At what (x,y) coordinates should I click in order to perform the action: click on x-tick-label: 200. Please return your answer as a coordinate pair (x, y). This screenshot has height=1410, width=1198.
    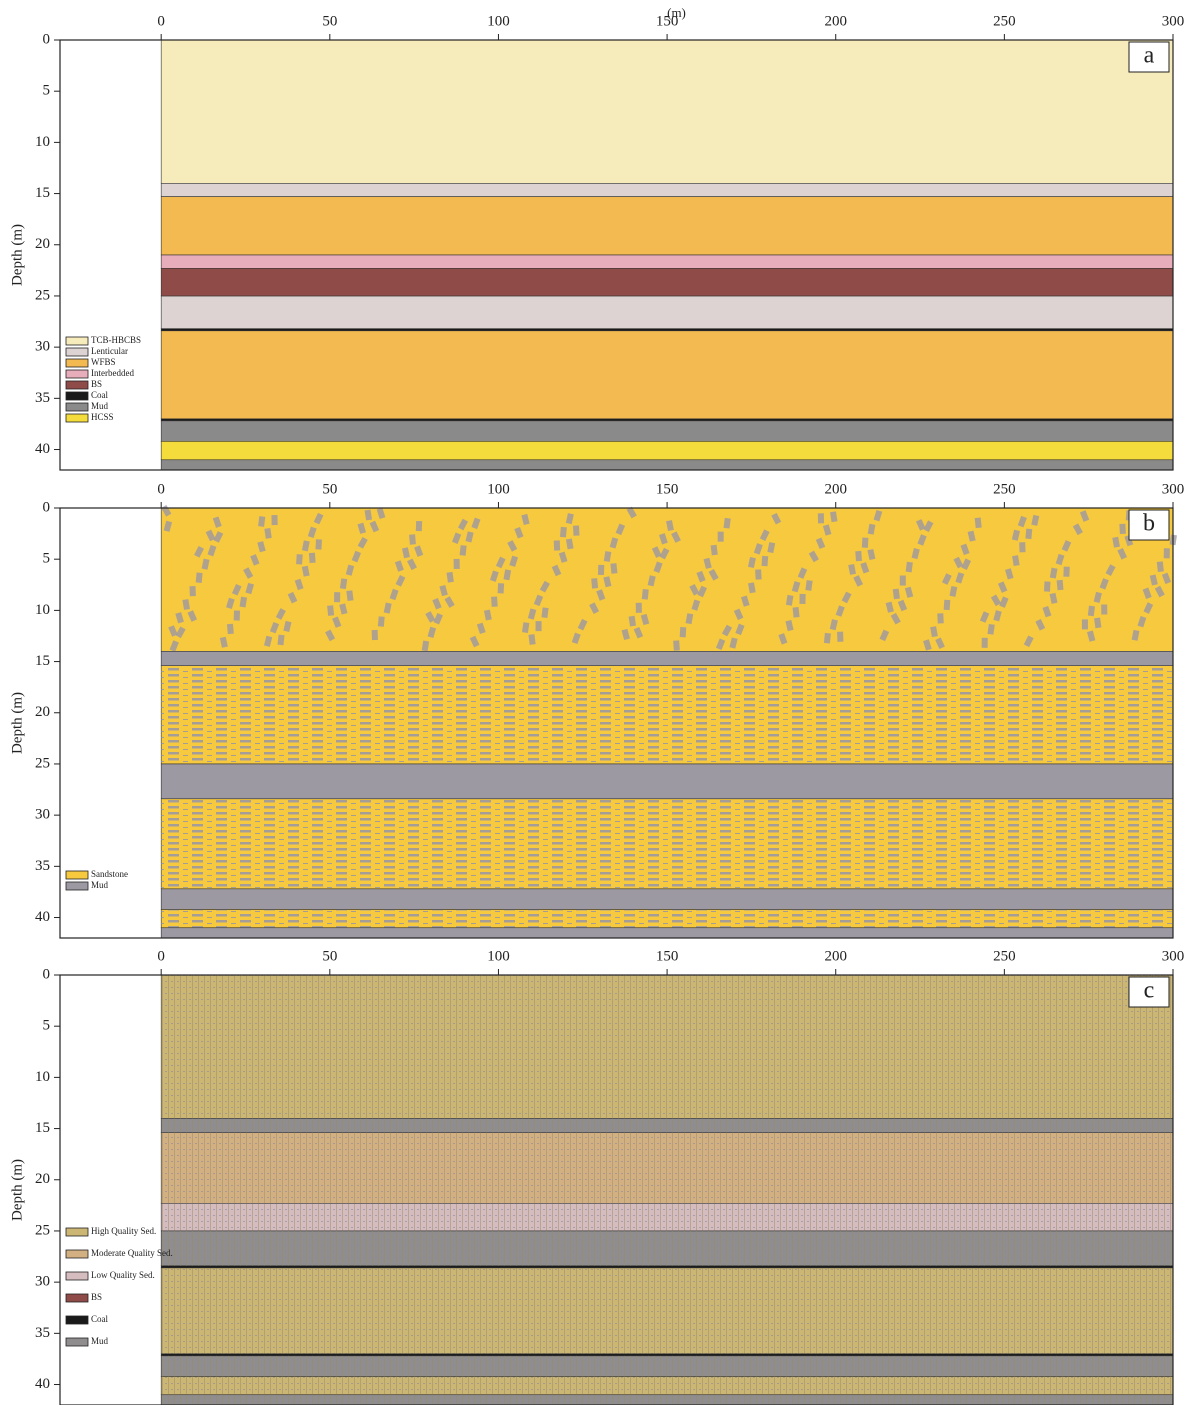
    Looking at the image, I should click on (835, 21).